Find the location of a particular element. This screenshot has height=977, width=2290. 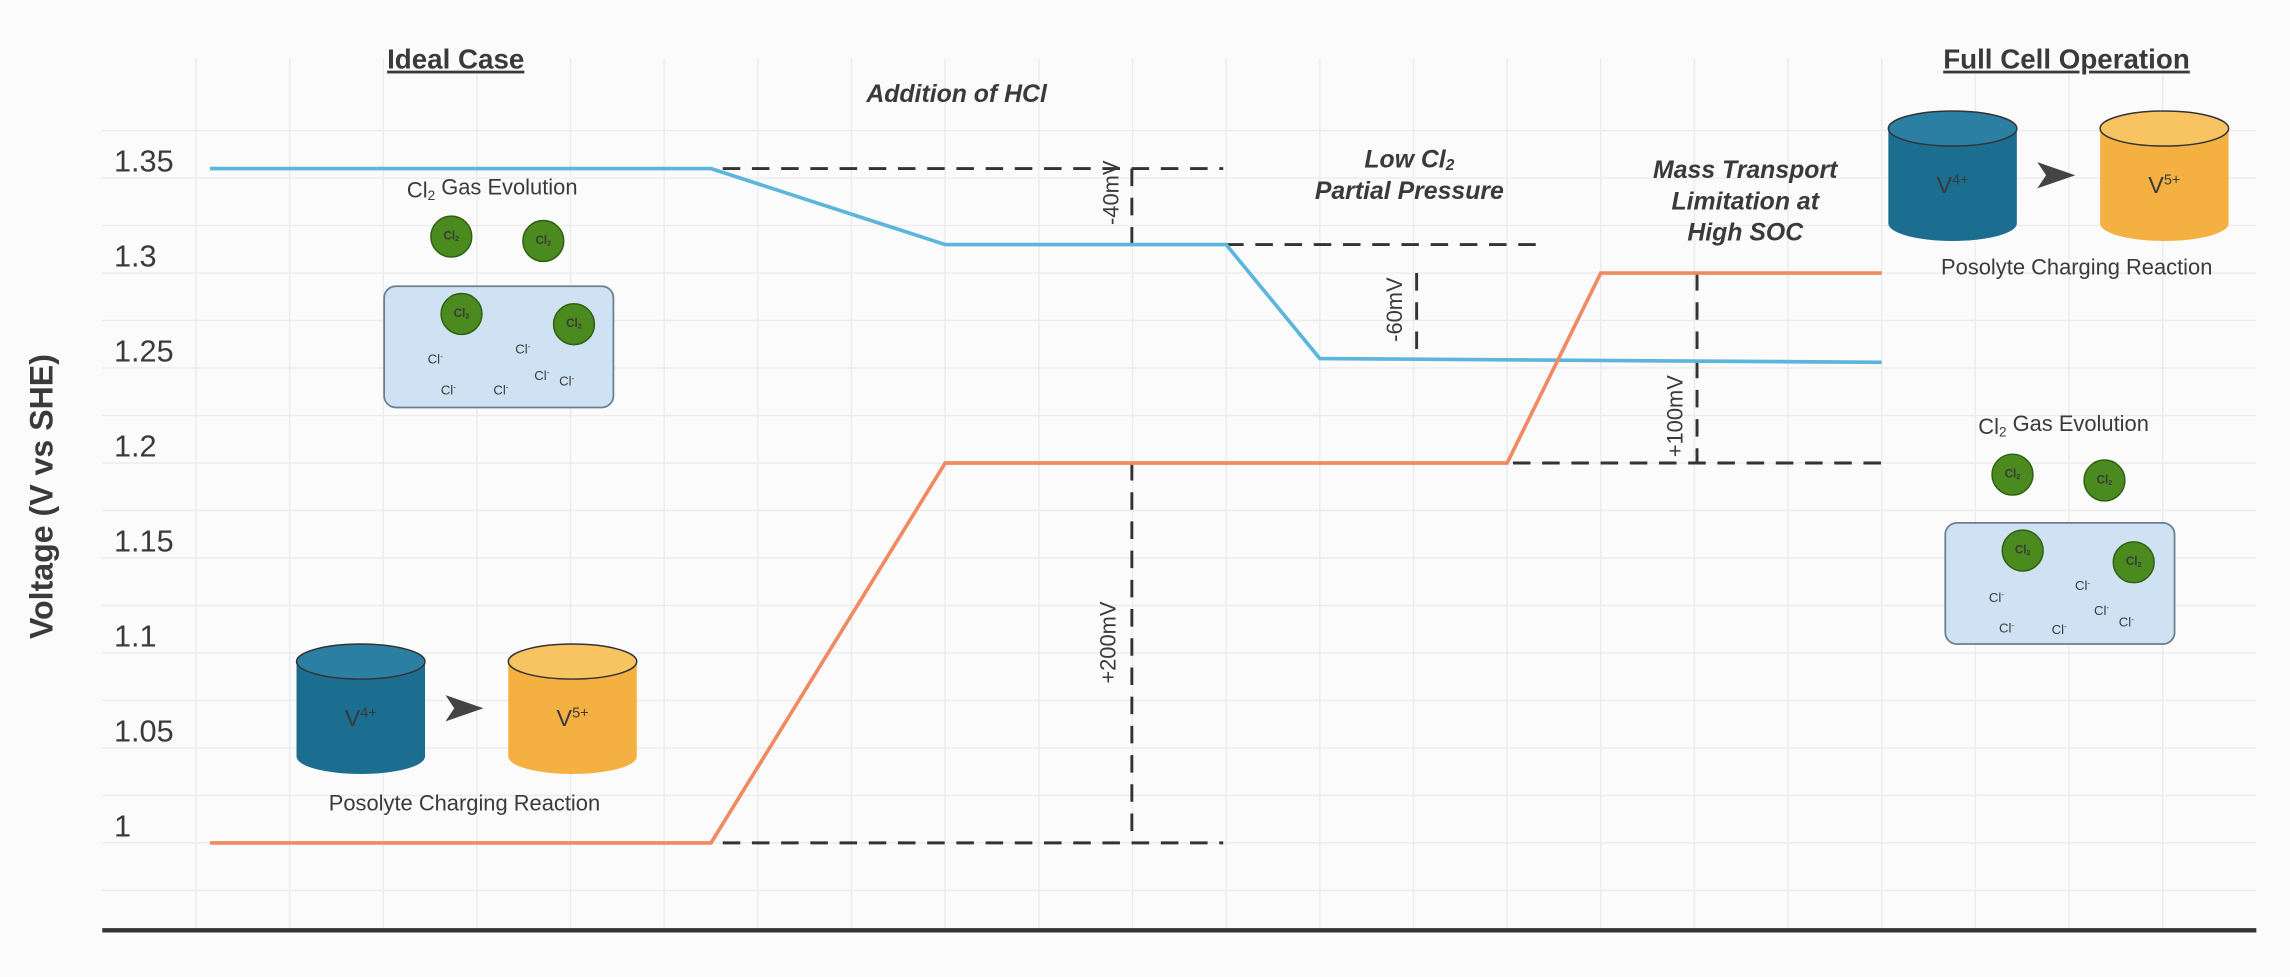

text-part: Partial Pressure is located at coordinates (1409, 191).